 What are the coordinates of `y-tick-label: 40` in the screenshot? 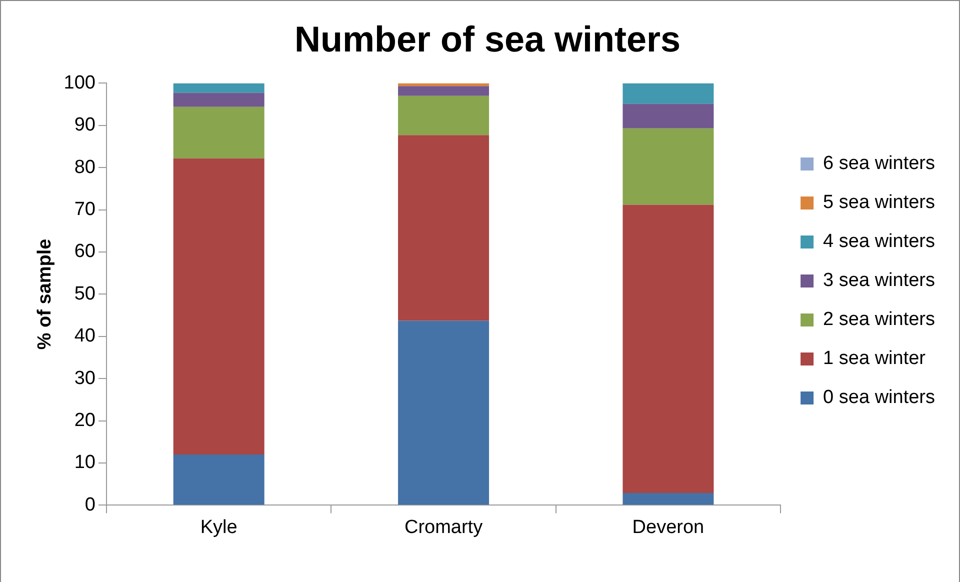 It's located at (85, 336).